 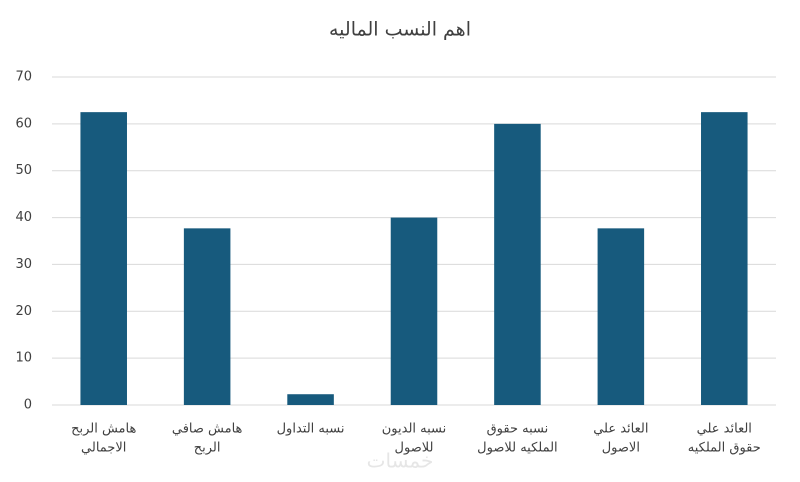 What do you see at coordinates (103, 448) in the screenshot?
I see `x-tick-label: الاجمالي` at bounding box center [103, 448].